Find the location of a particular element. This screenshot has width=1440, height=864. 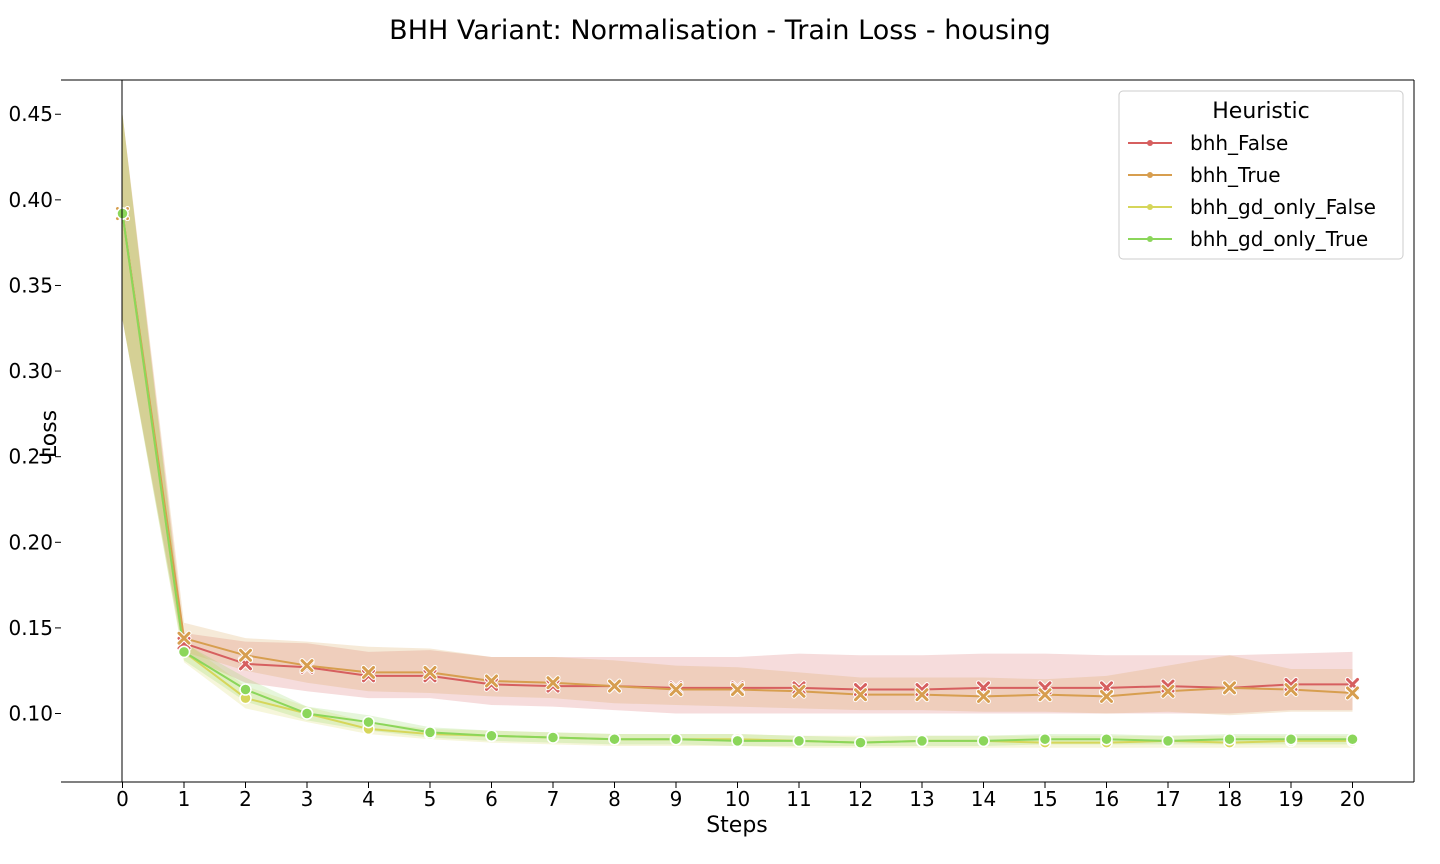

x-tick-label-12: 12 is located at coordinates (860, 799).